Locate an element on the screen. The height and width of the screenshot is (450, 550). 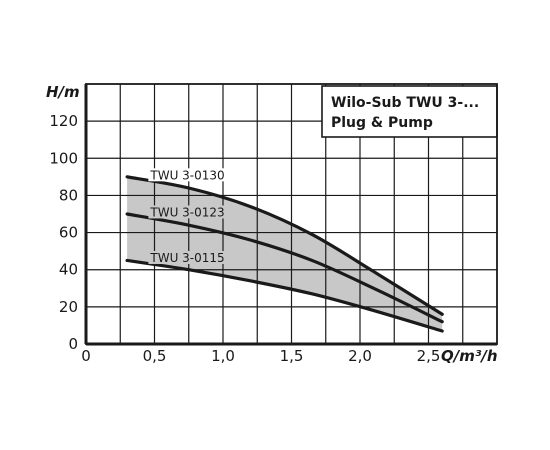
x-axis-title: Q/m³/h is located at coordinates (469, 356).